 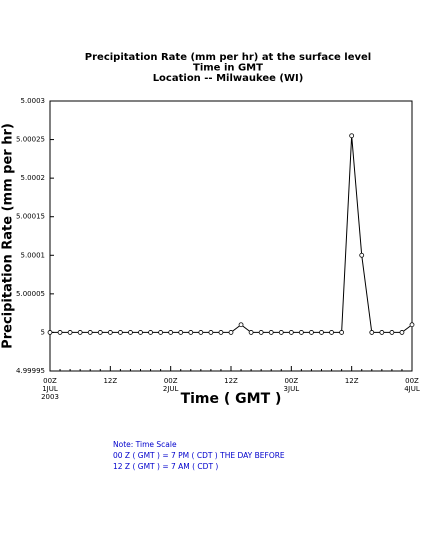 I want to click on x-date-label: 4JUL, so click(x=412, y=389).